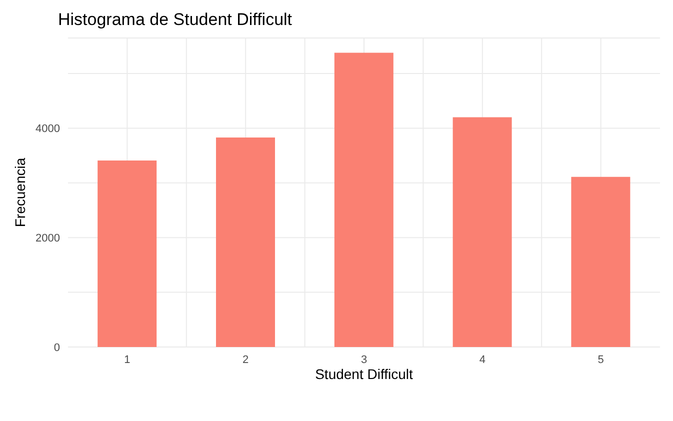  Describe the element at coordinates (48, 129) in the screenshot. I see `y-tick-label: 4000` at that location.